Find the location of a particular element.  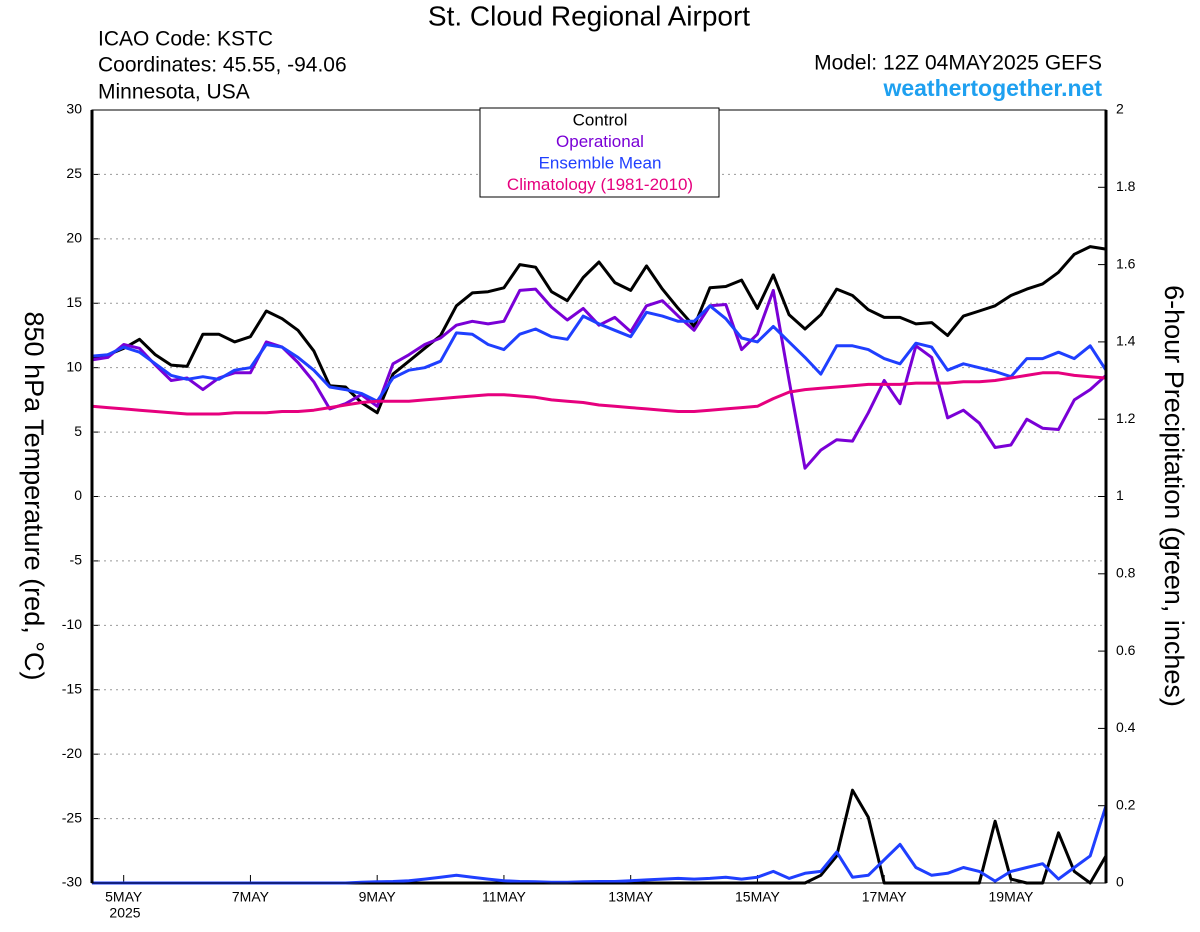

y2-axis-label: 6-hour Precipitation (green, inches) is located at coordinates (1174, 496).